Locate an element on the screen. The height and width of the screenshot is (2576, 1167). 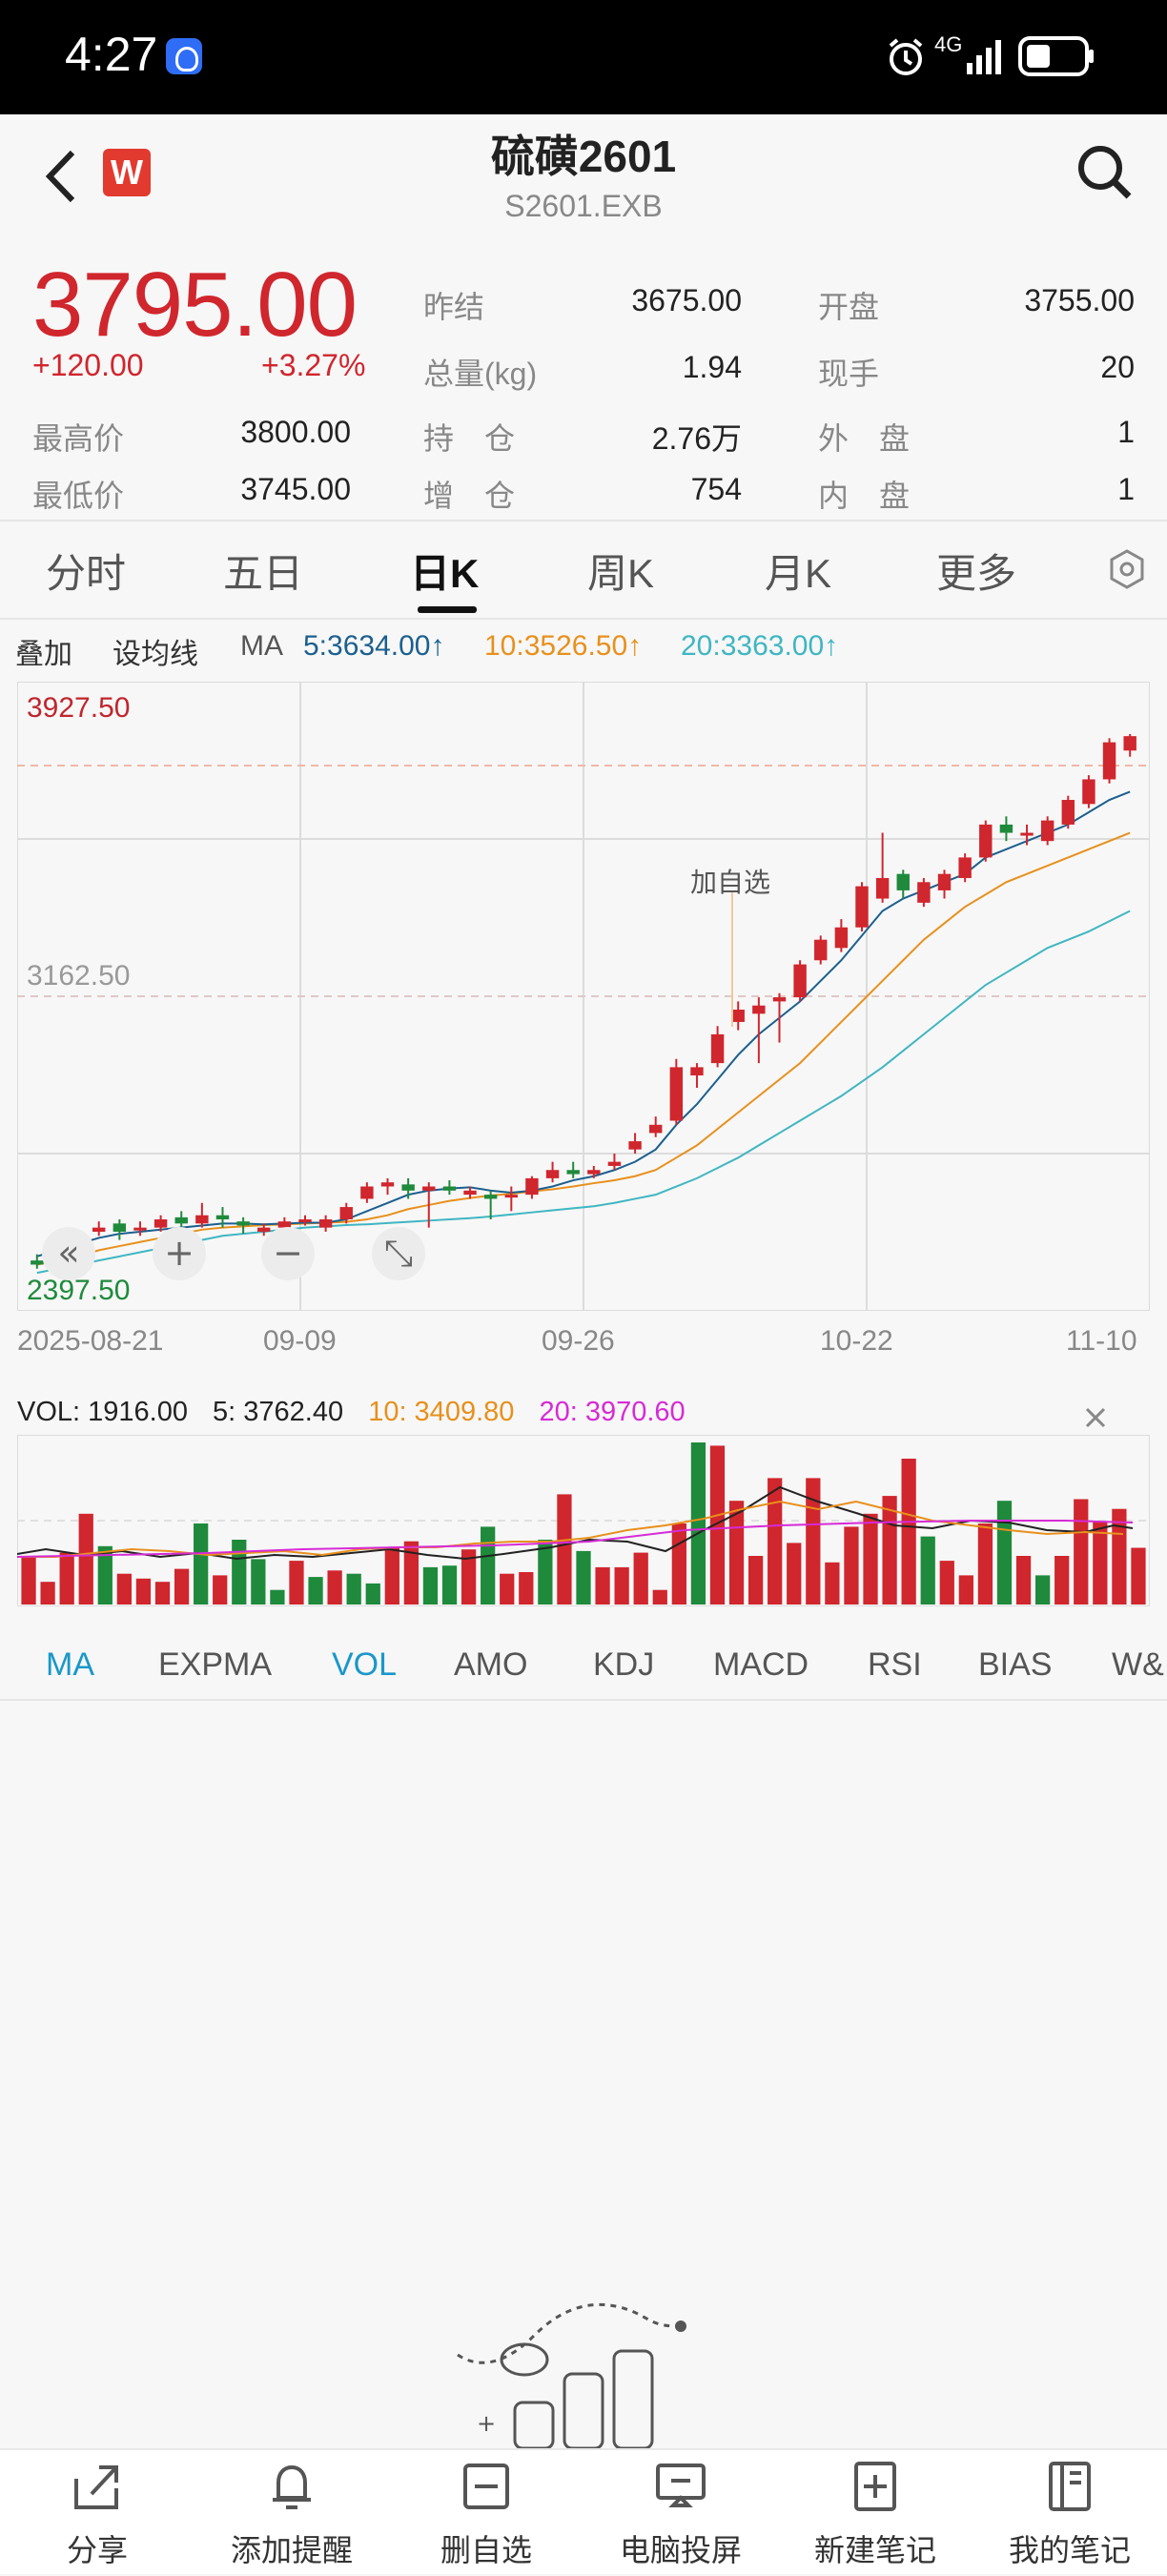
open-interest-label: 持 仓 is located at coordinates (469, 438).